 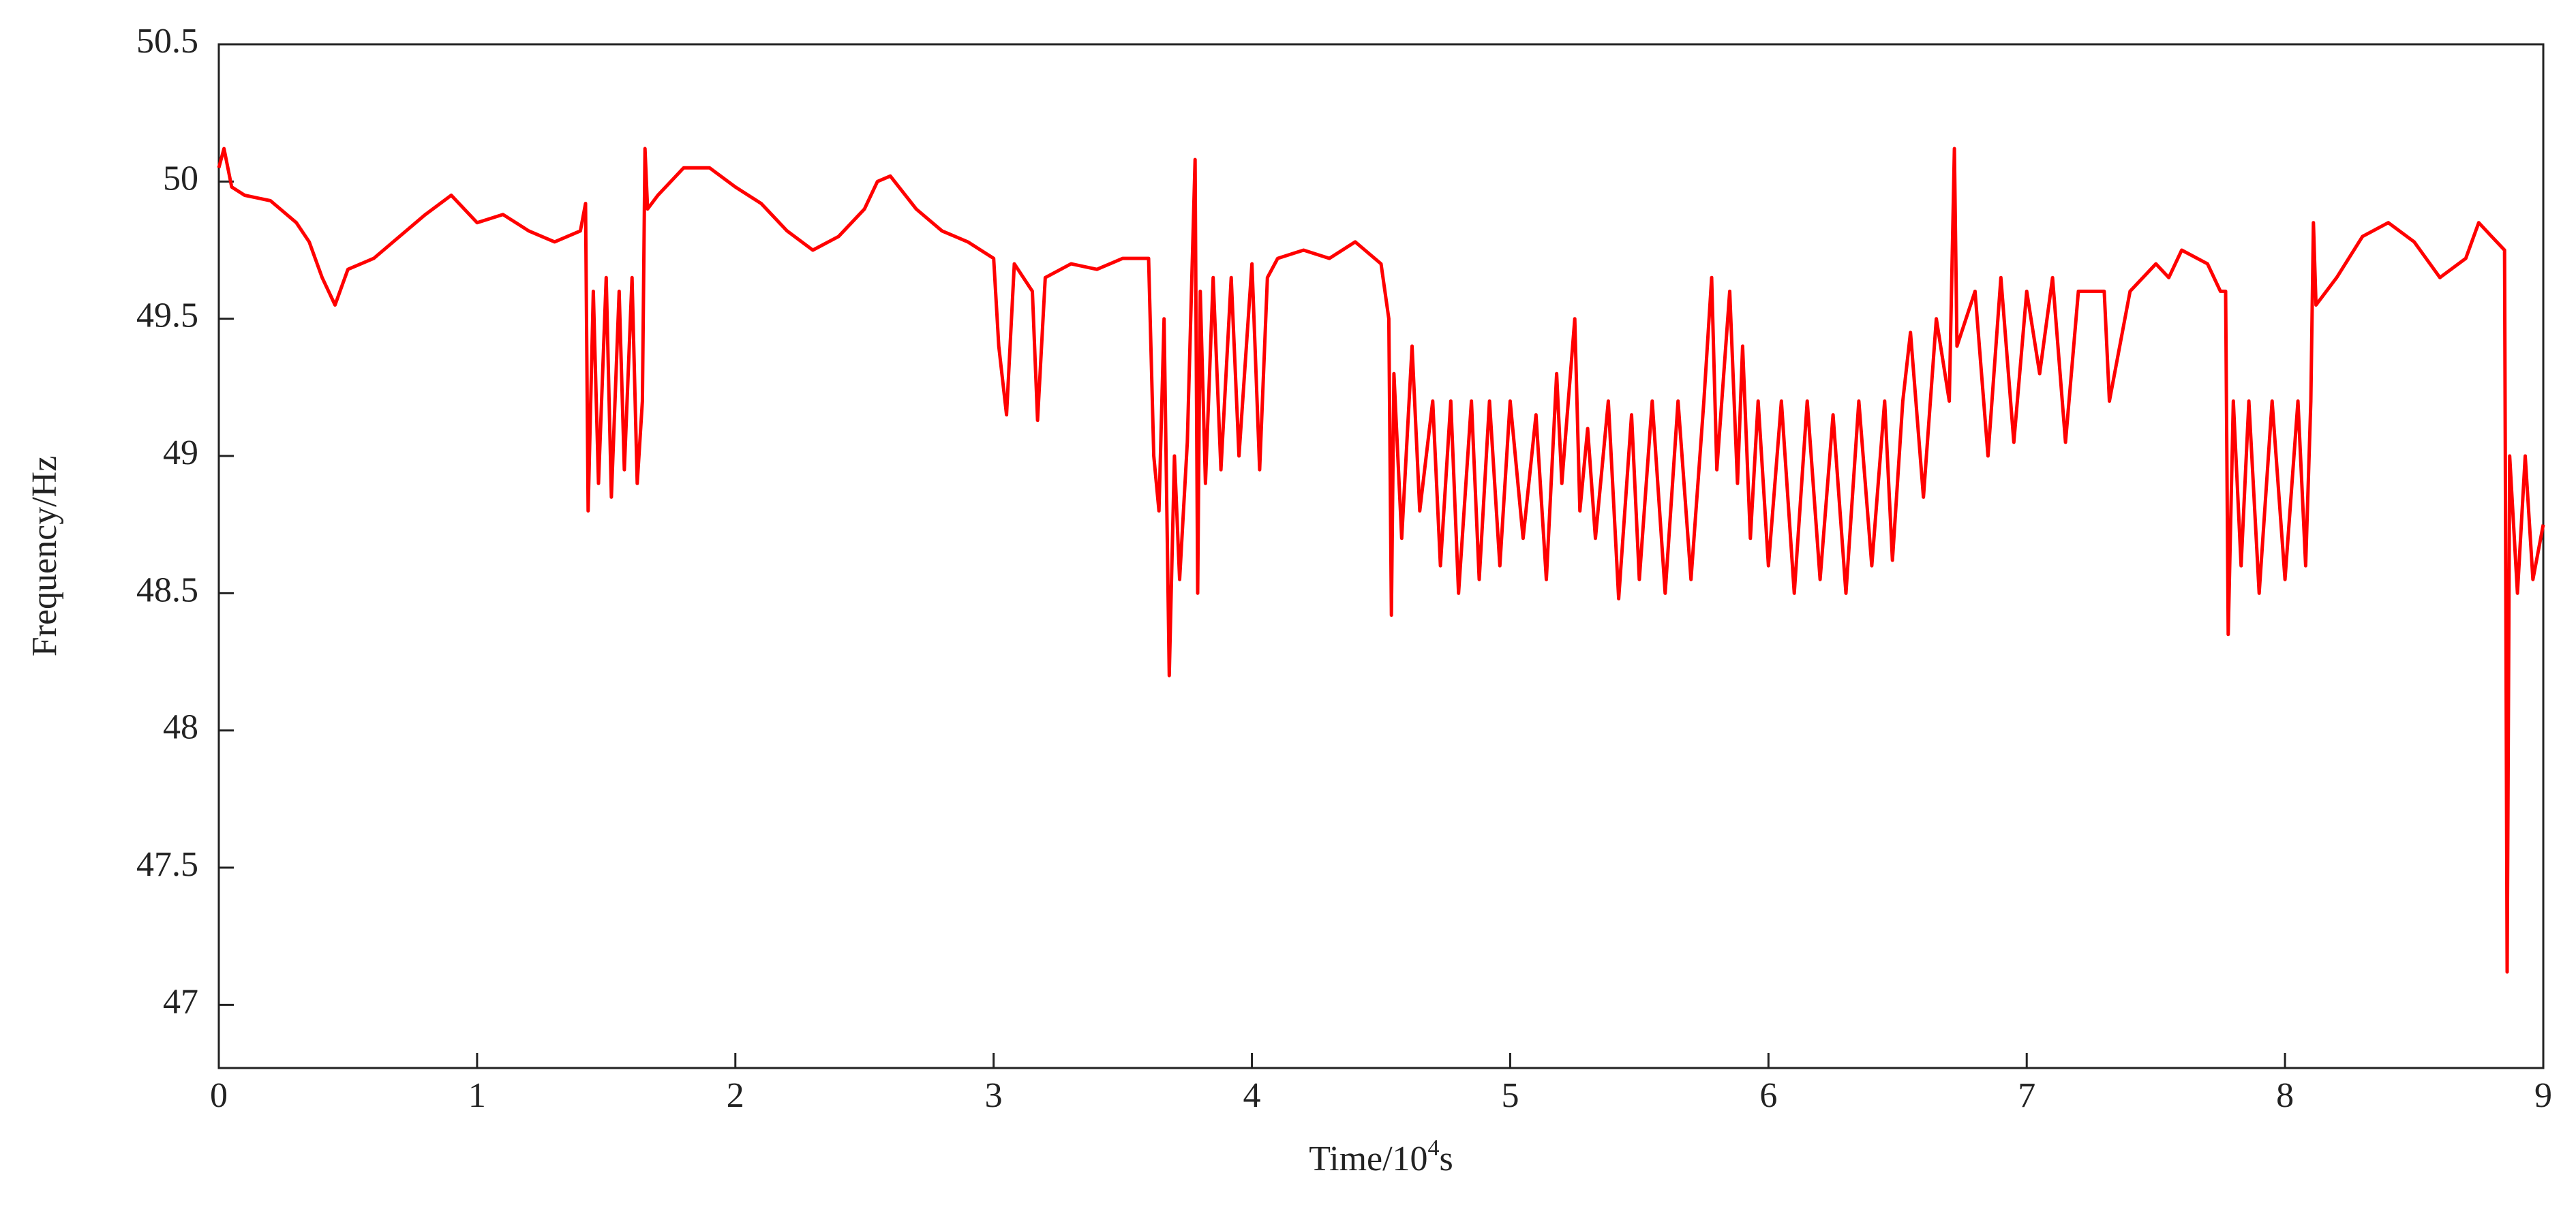 What do you see at coordinates (2543, 1095) in the screenshot?
I see `x-tick-label: 9` at bounding box center [2543, 1095].